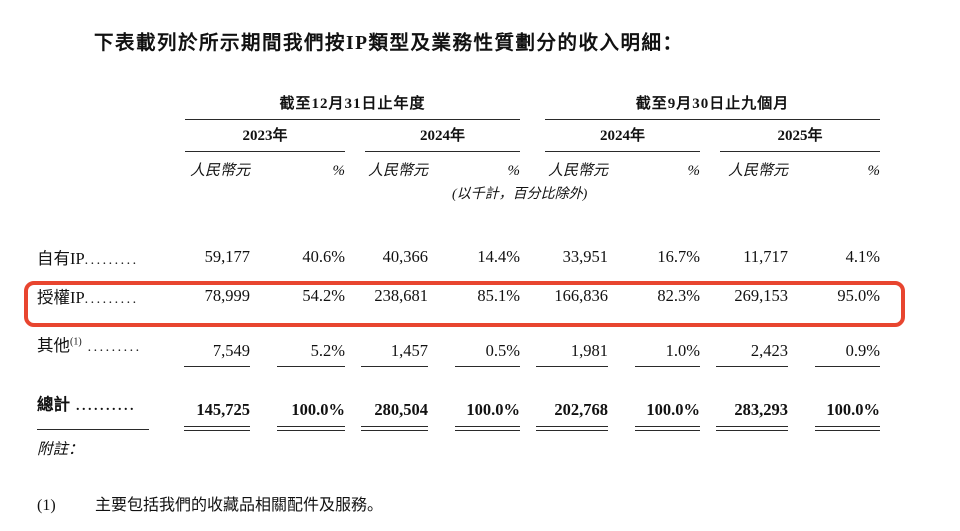 This screenshot has height=531, width=960. I want to click on row-label: 總計, so click(53, 404).